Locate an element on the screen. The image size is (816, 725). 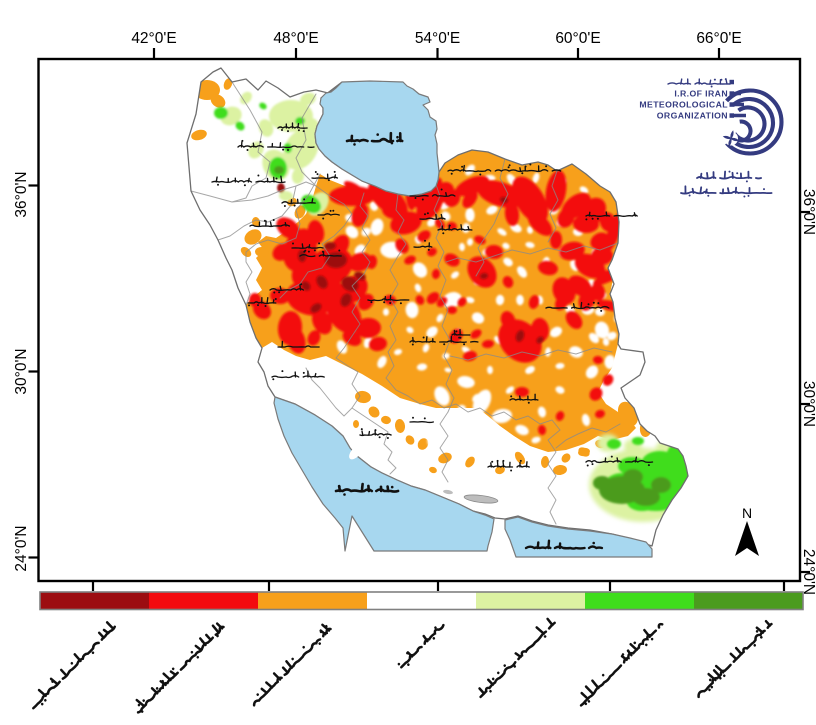
svg-text: 48°0'E is located at coordinates (295, 38).